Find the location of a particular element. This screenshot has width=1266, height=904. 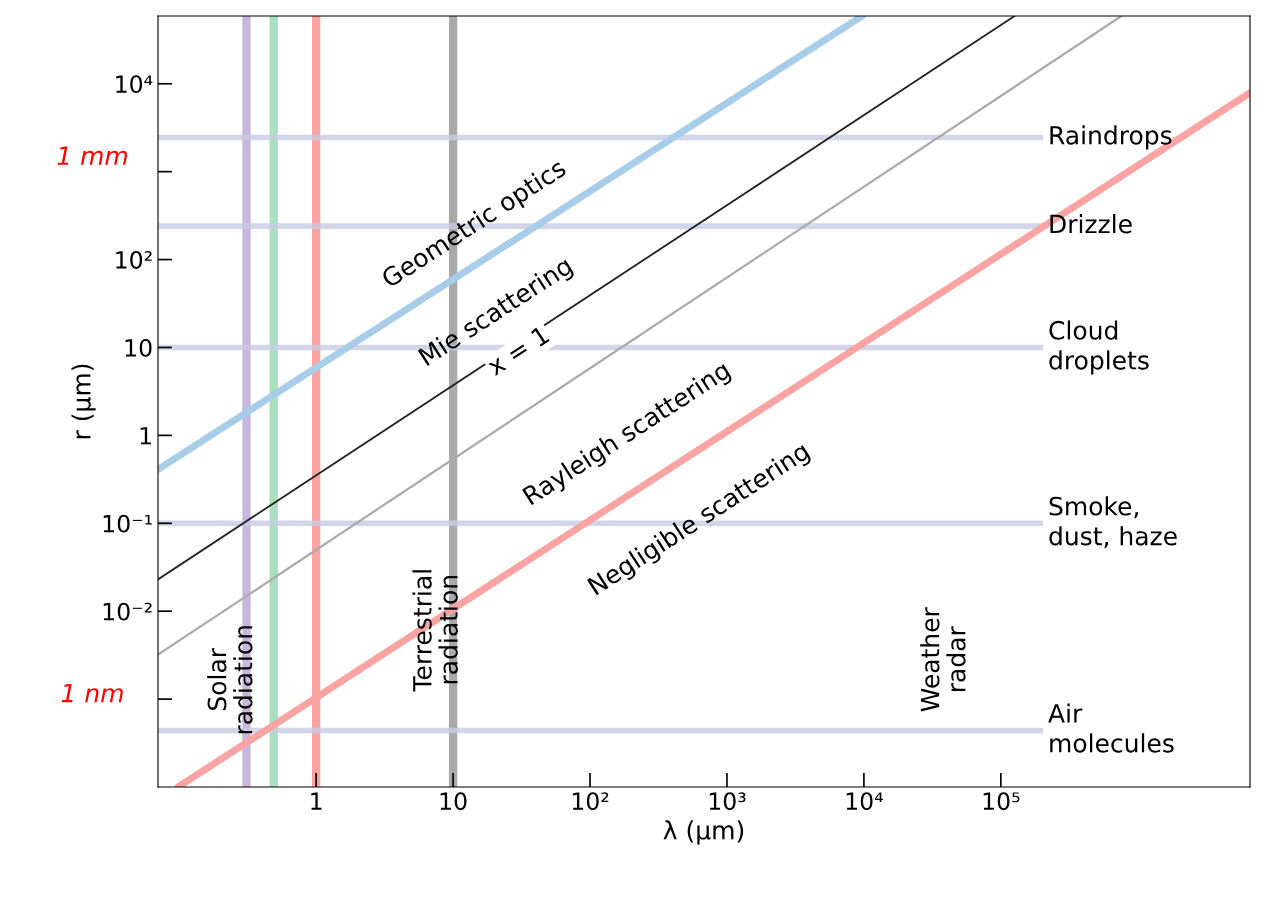

y-tick-label: 10 is located at coordinates (138, 347).